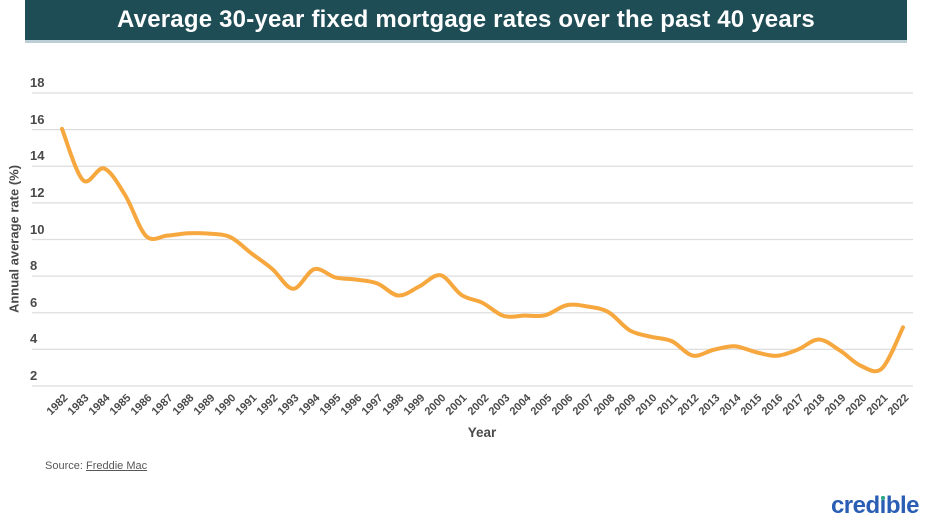  I want to click on y-tick-label: 2, so click(34, 375).